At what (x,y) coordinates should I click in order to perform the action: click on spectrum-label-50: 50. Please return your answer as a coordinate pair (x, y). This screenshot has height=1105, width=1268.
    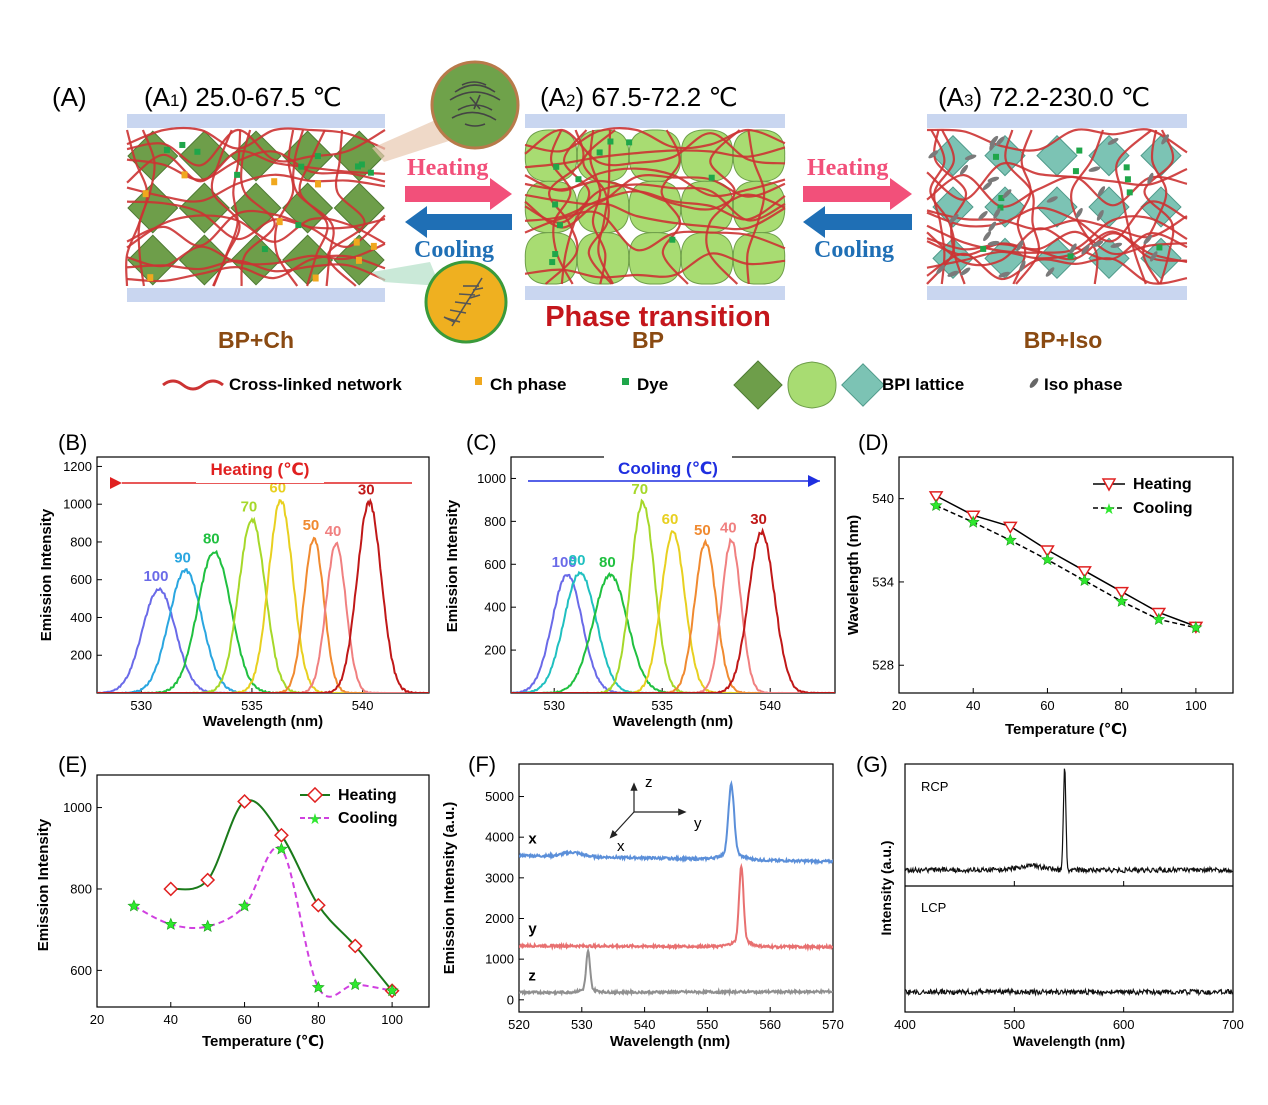
    Looking at the image, I should click on (702, 530).